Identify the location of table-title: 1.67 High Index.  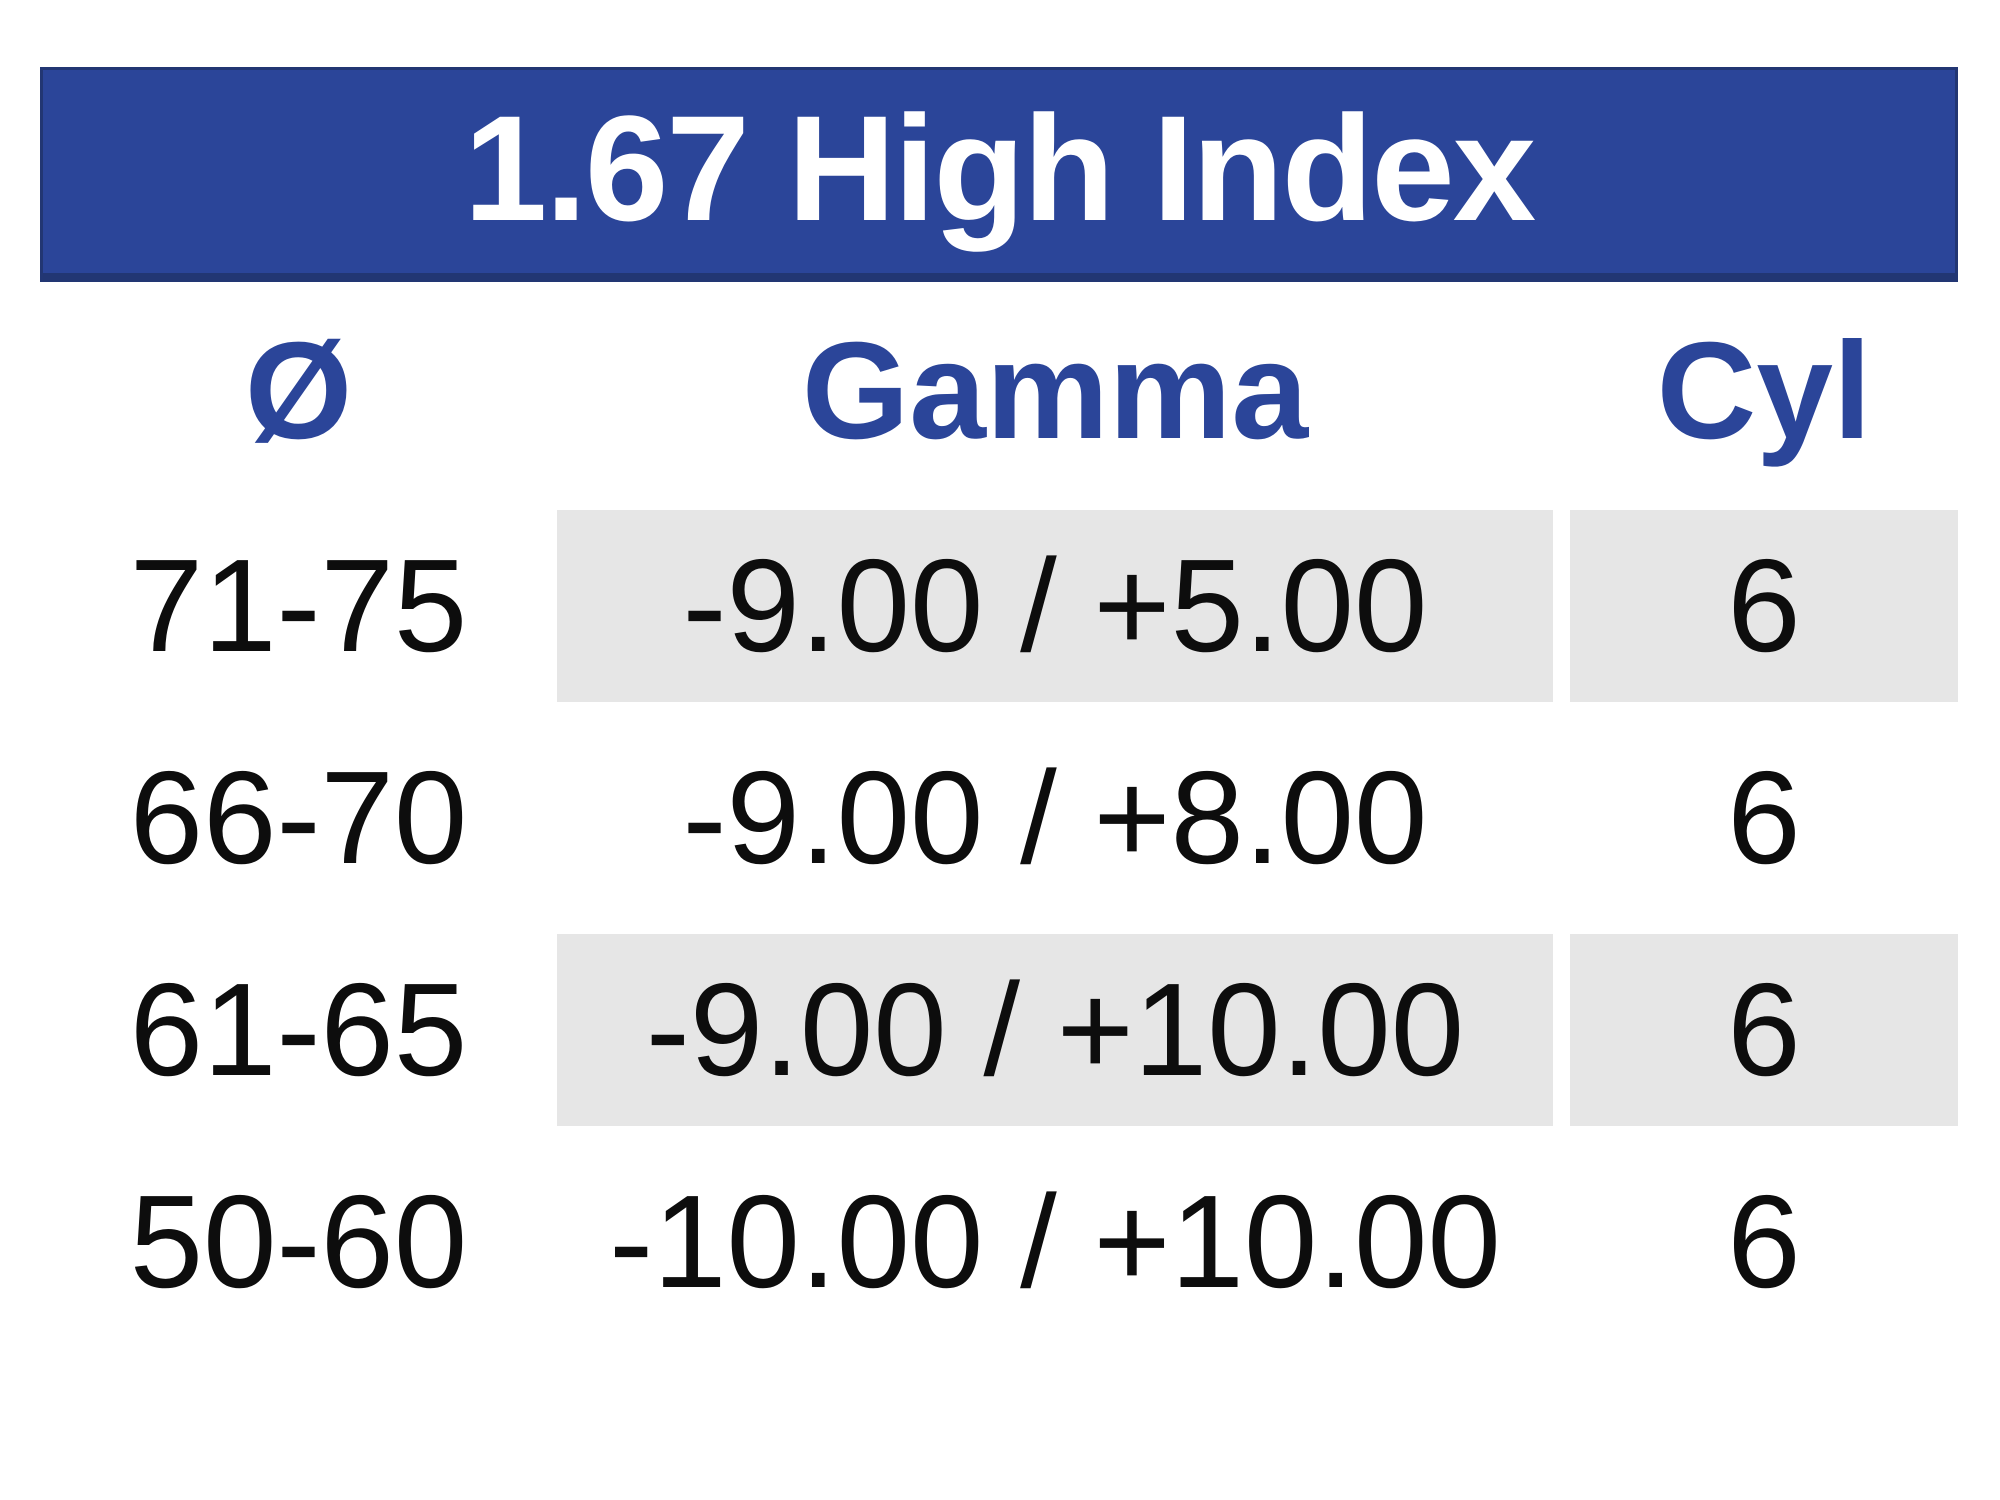
(999, 167).